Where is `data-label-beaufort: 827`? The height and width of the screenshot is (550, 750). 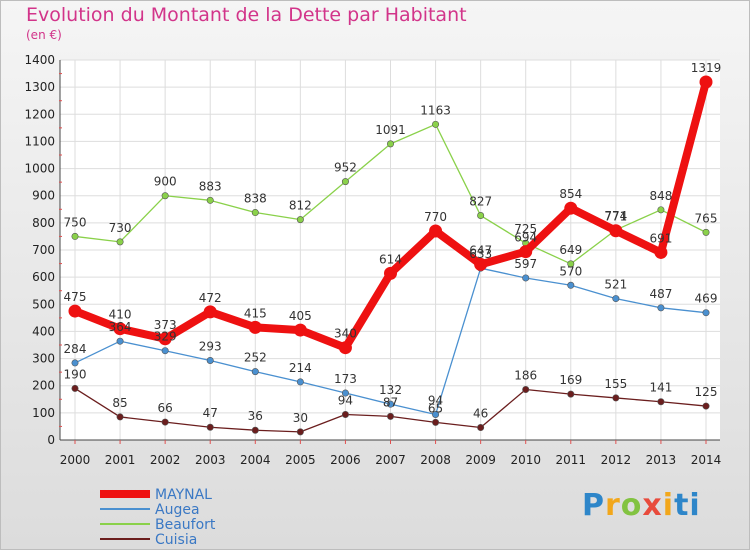
data-label-beaufort: 827 is located at coordinates (480, 202).